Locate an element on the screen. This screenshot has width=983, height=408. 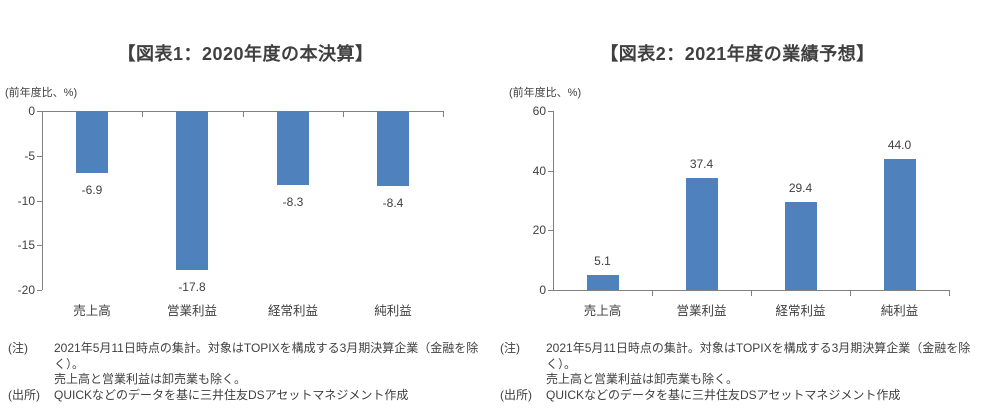
category-axis-line is located at coordinates (242, 111).